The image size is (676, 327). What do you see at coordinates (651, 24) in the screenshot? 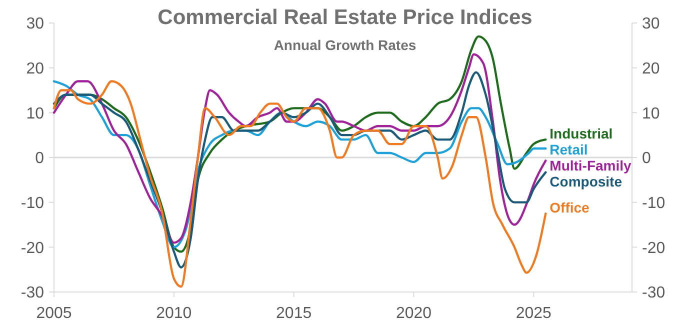
I see `y2-tick-label: 30` at bounding box center [651, 24].